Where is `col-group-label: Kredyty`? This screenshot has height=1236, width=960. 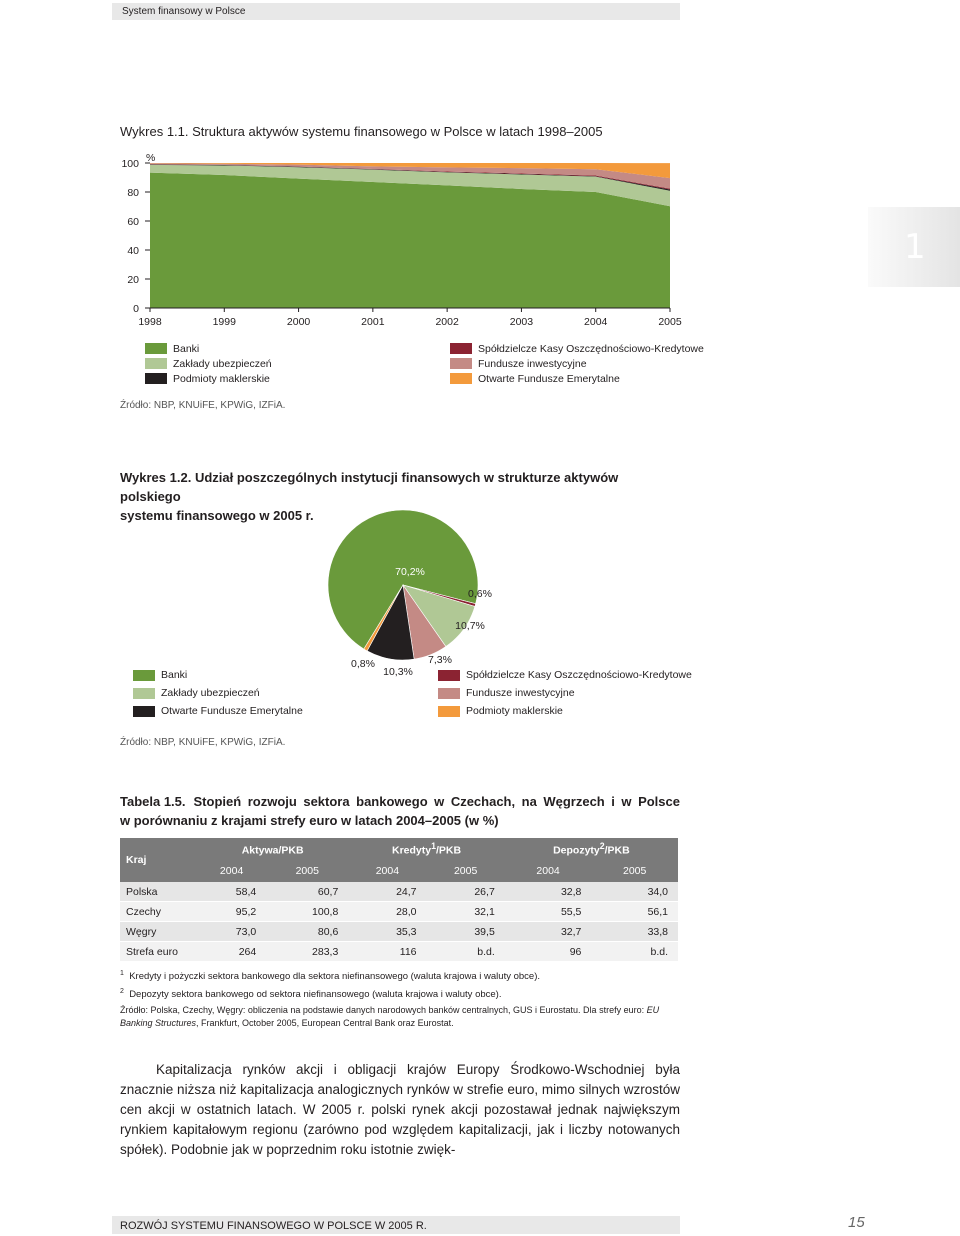 col-group-label: Kredyty is located at coordinates (412, 850).